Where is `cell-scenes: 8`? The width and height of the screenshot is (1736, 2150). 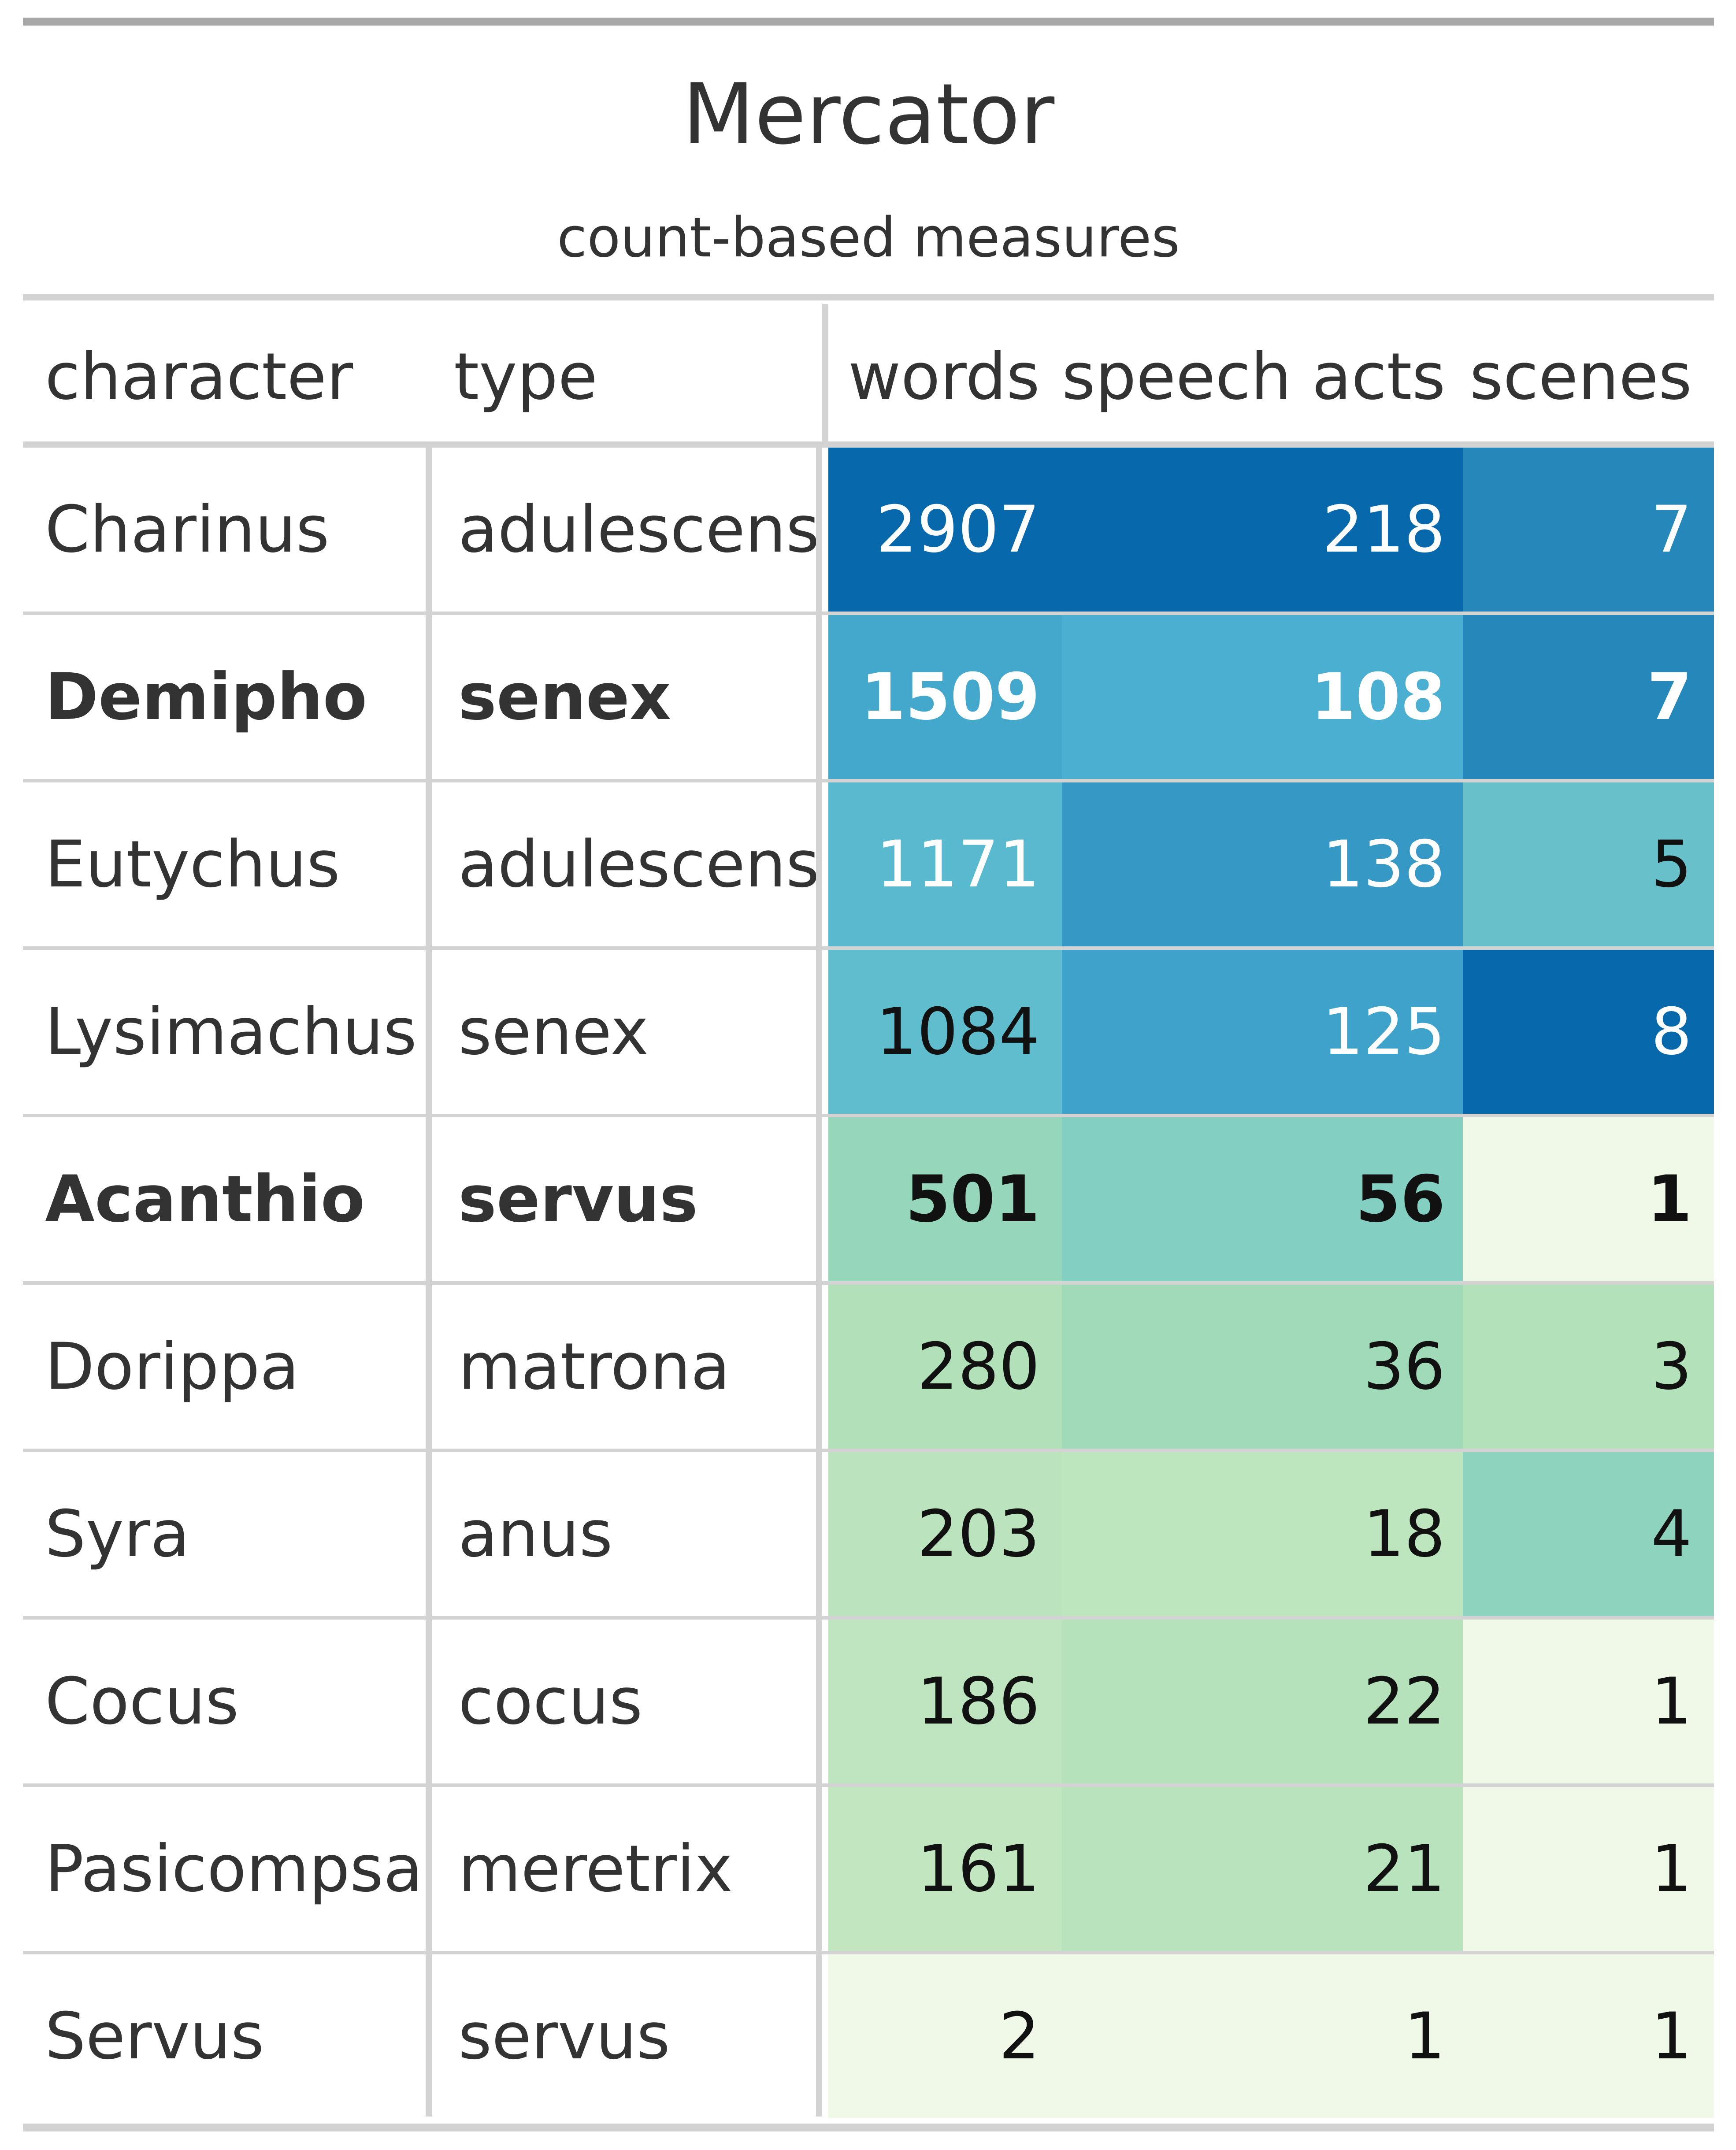 cell-scenes: 8 is located at coordinates (1671, 1031).